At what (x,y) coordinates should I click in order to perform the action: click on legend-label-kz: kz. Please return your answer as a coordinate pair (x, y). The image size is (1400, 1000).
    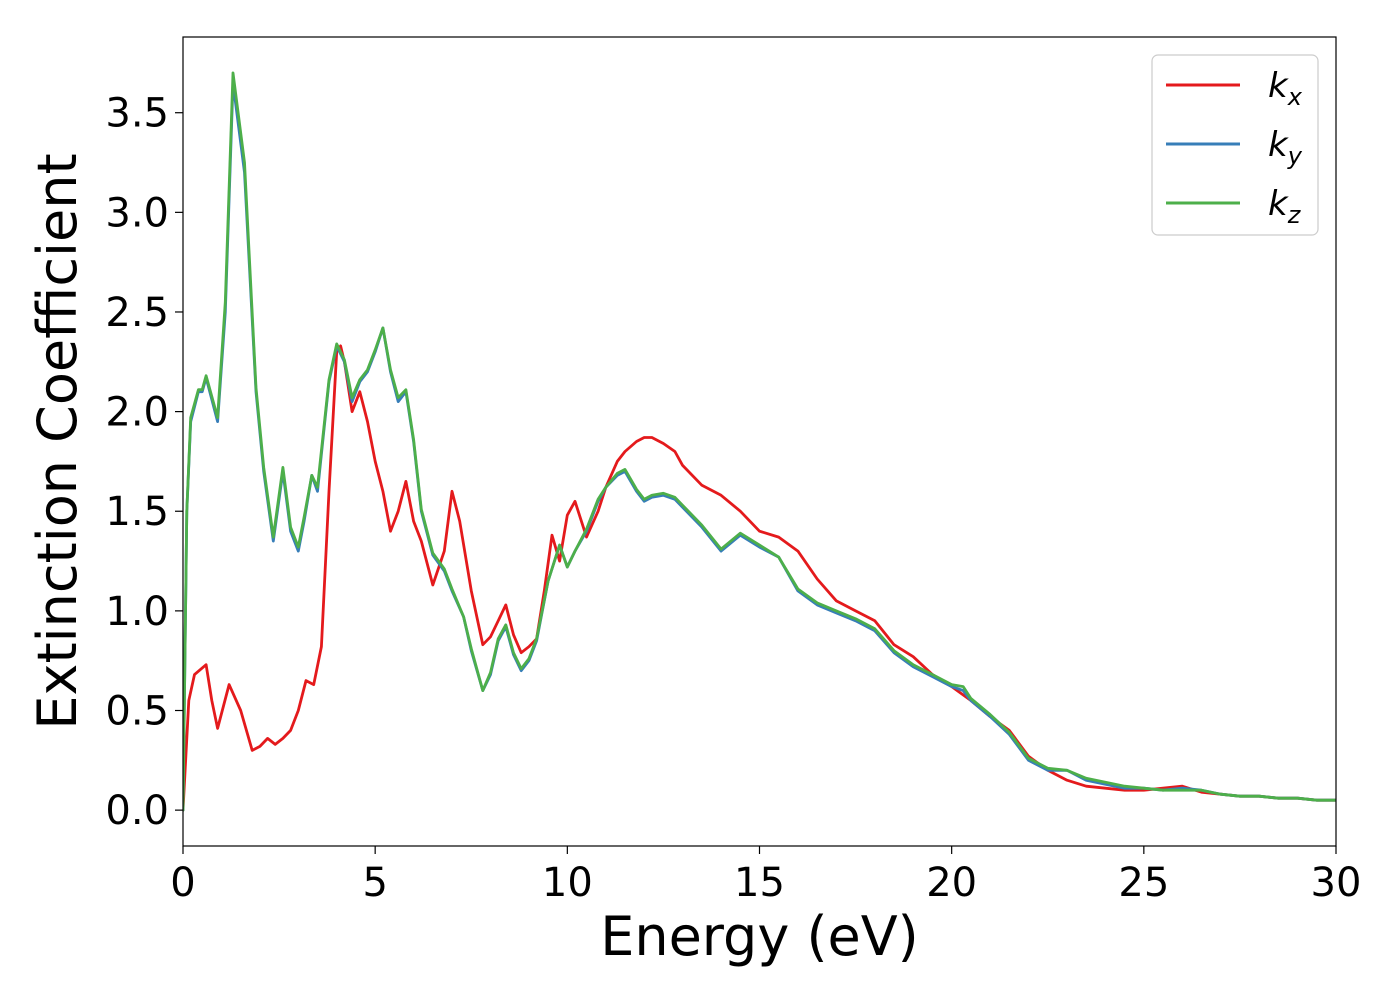
    Looking at the image, I should click on (1285, 206).